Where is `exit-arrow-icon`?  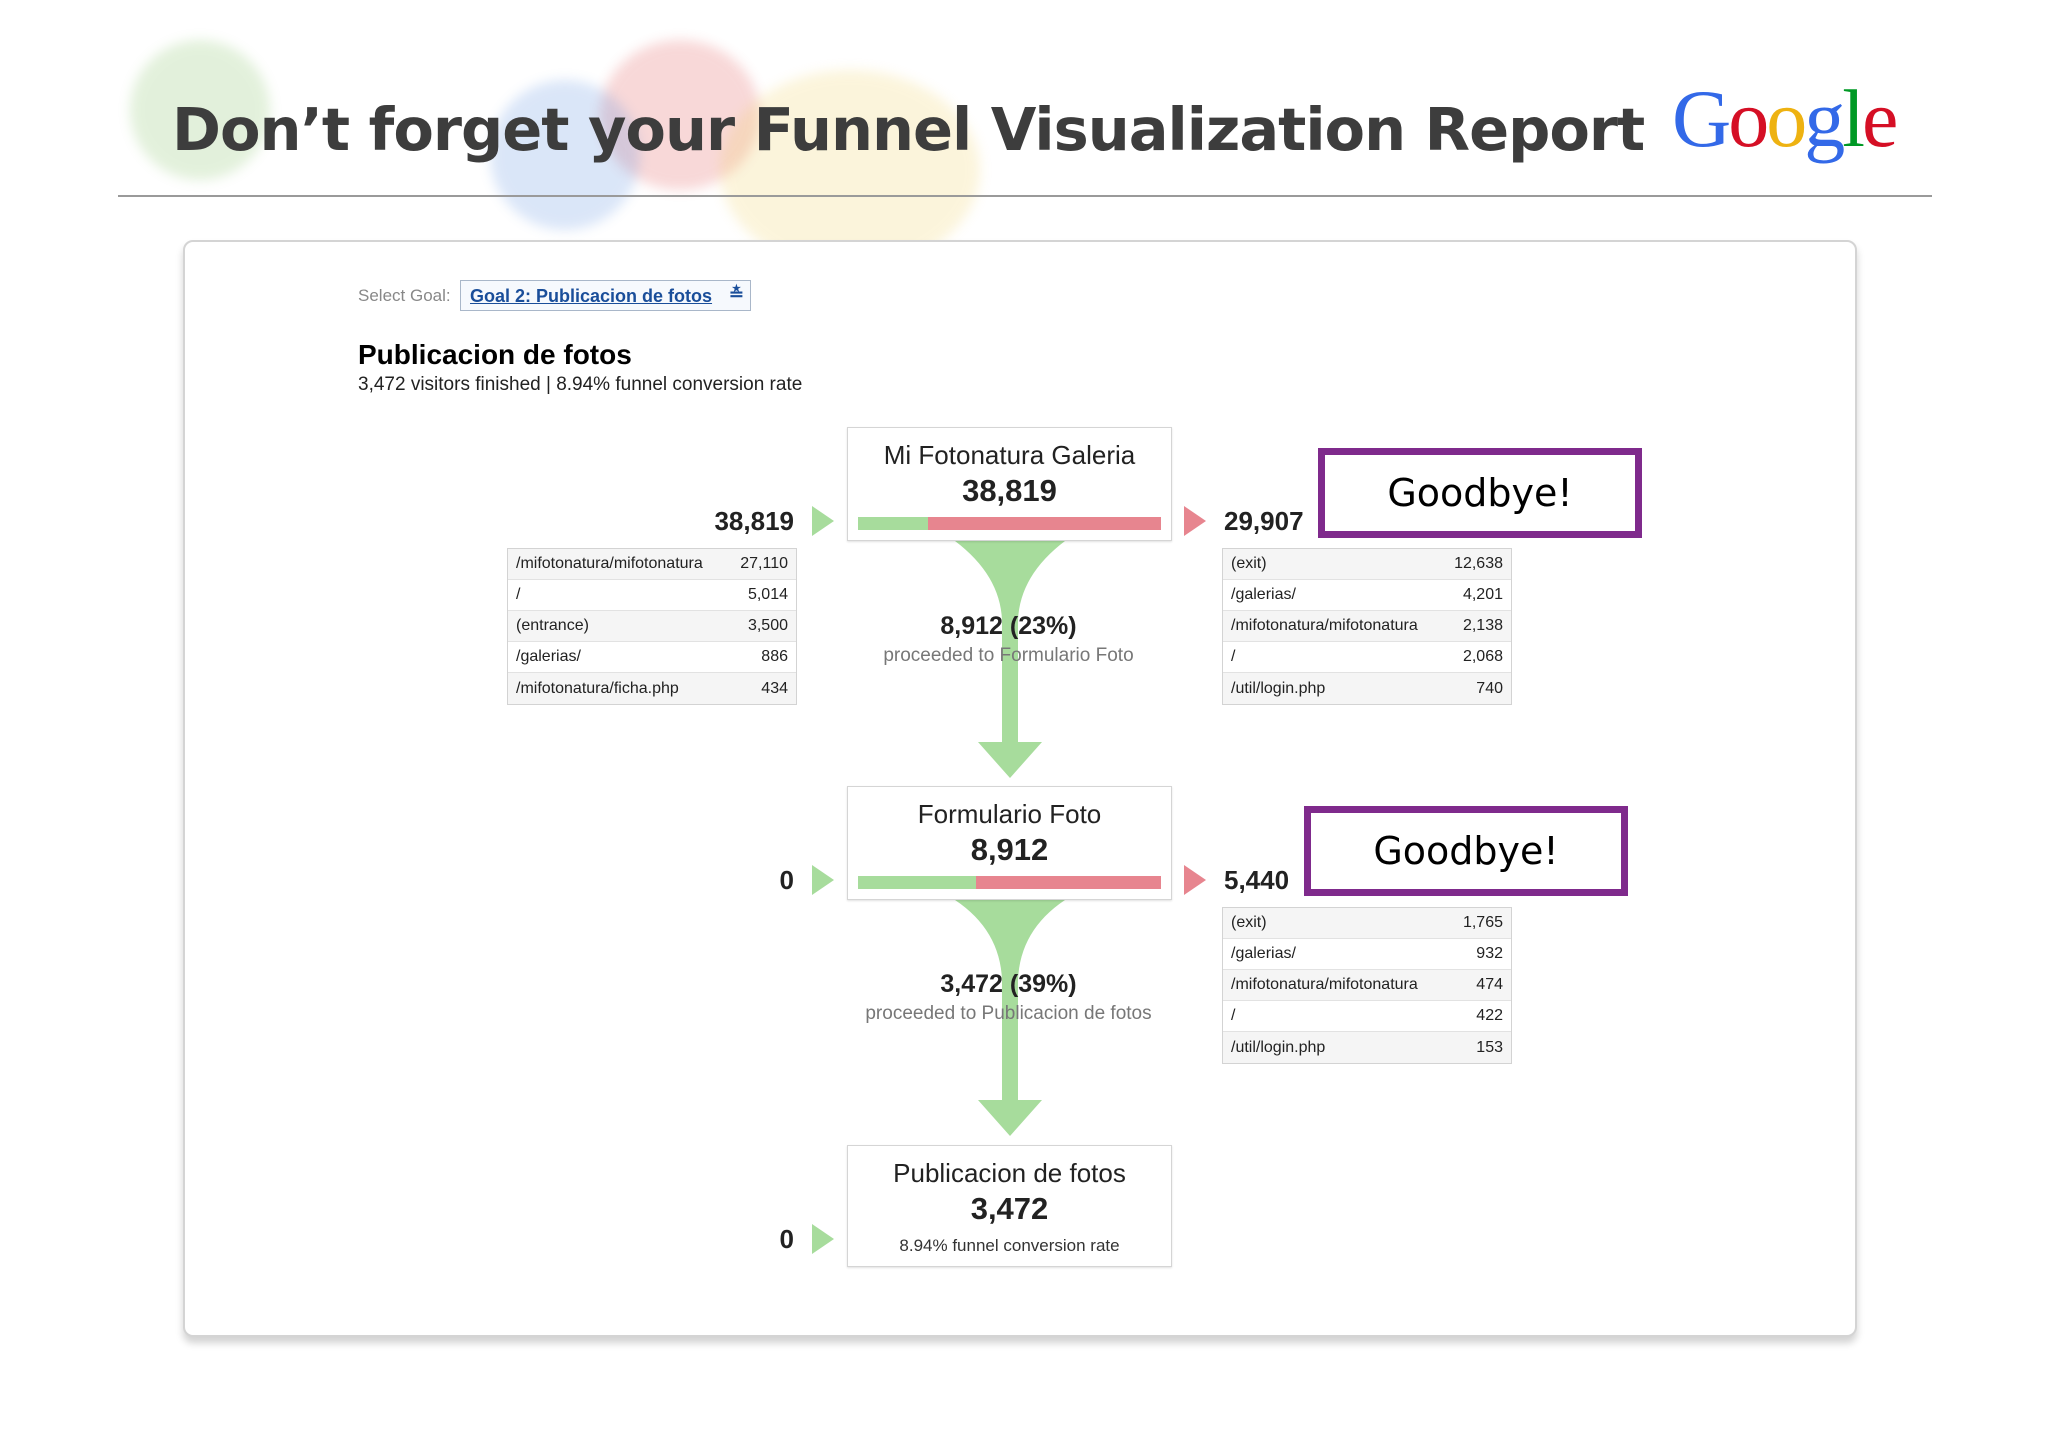 exit-arrow-icon is located at coordinates (1195, 521).